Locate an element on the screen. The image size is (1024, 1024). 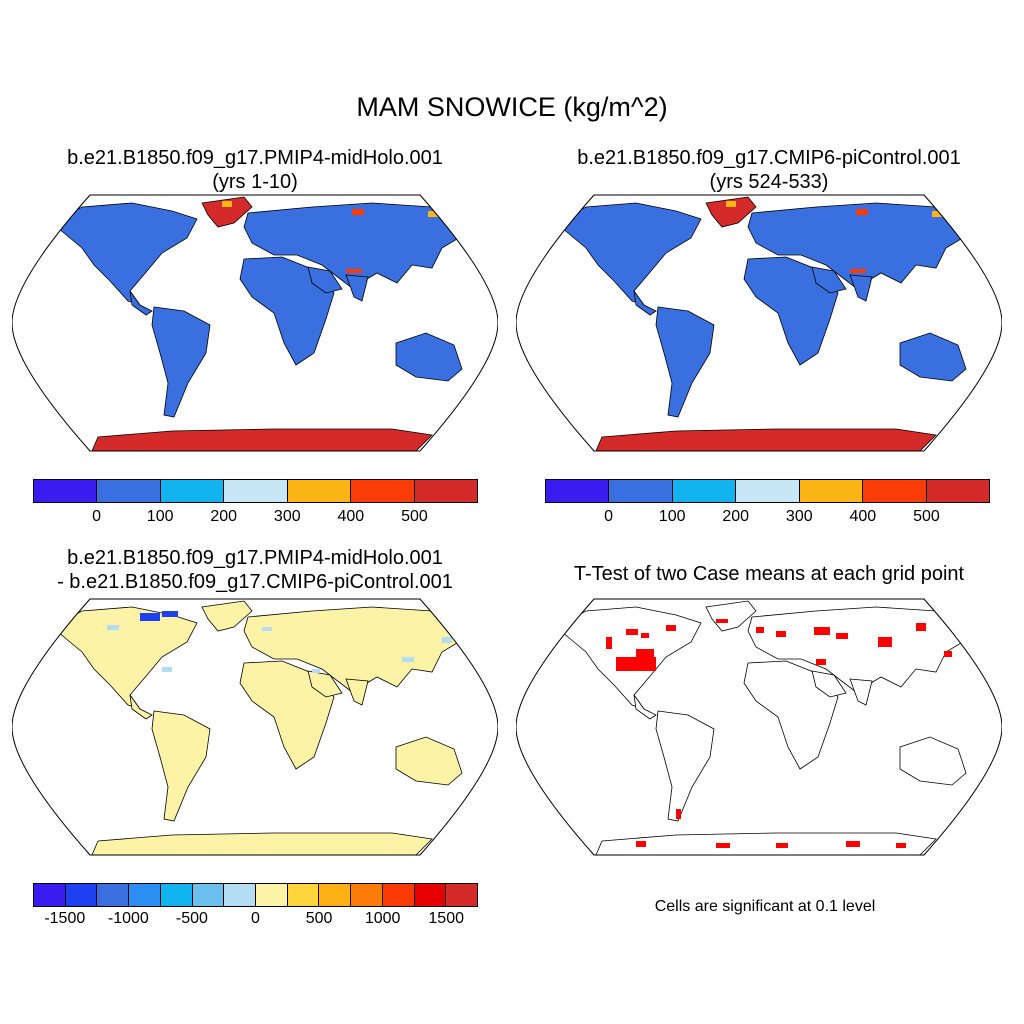
panel-2-colorbar is located at coordinates (767, 491).